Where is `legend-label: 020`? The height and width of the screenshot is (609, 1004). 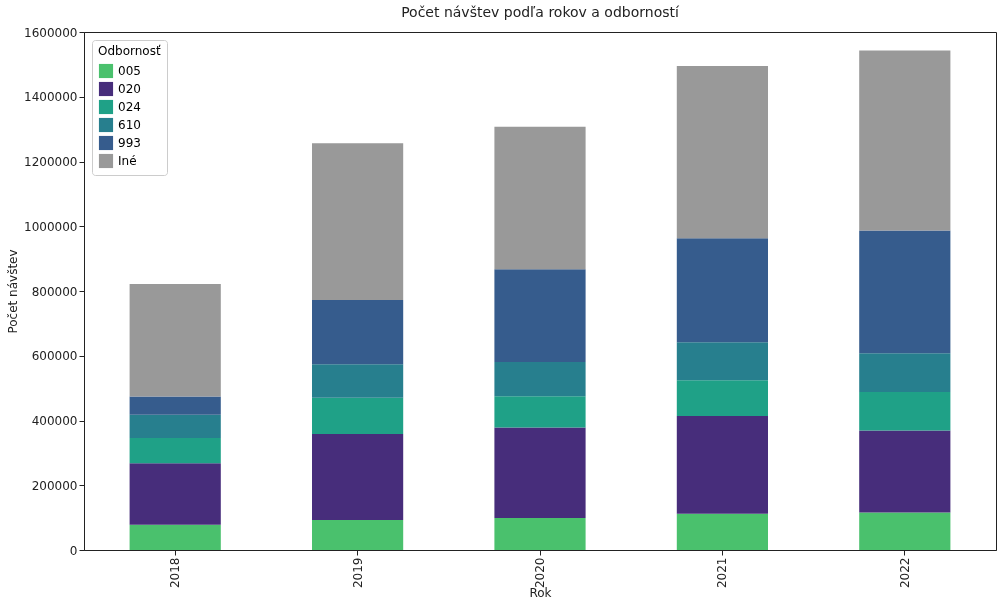 legend-label: 020 is located at coordinates (129, 89).